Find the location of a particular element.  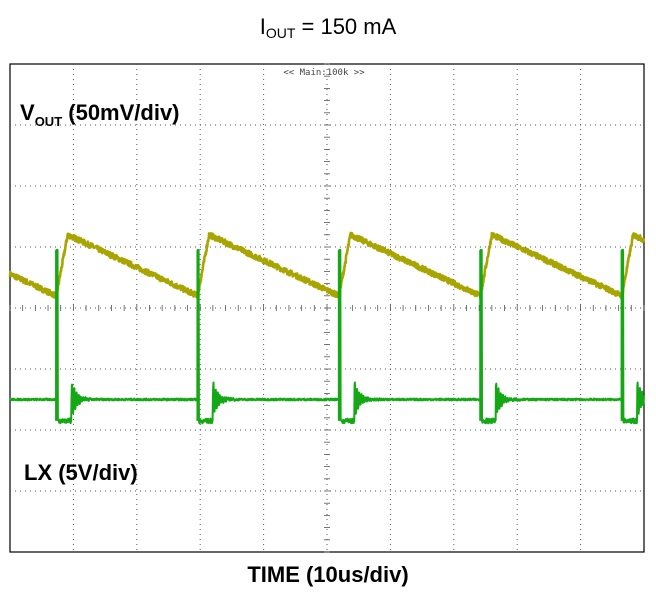

scope-banner: << Main:100k >> is located at coordinates (324, 73).